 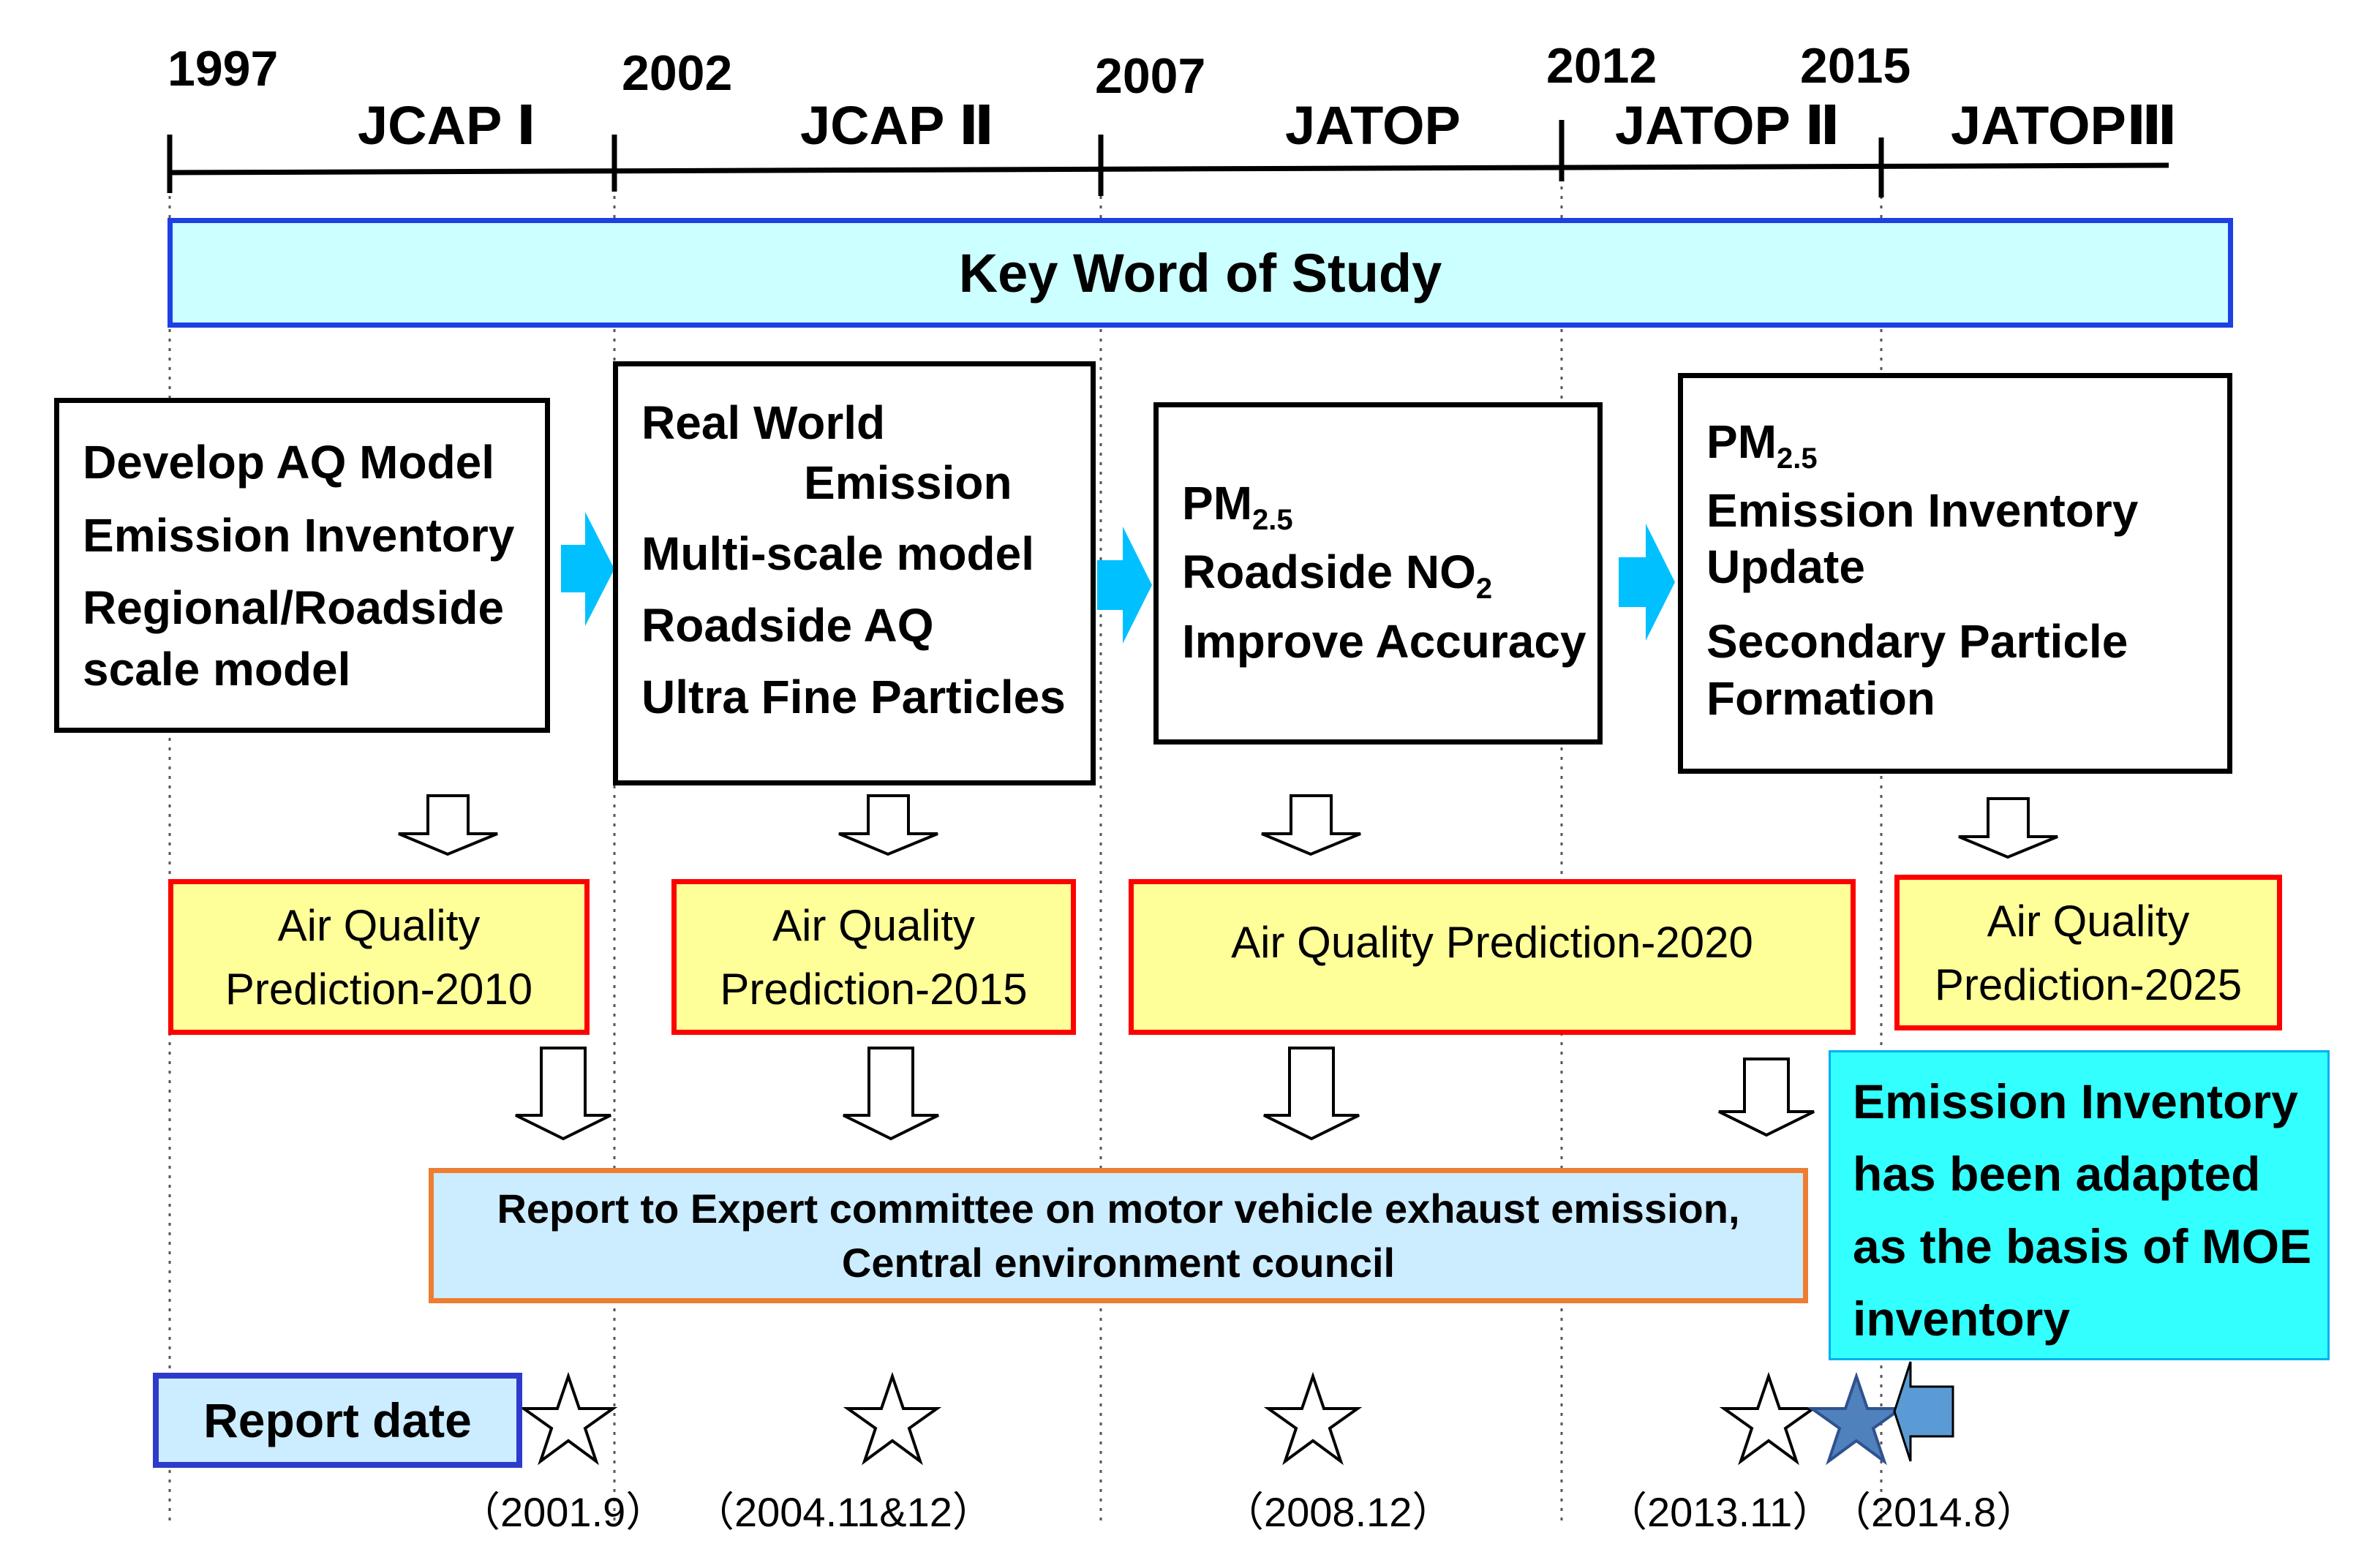 I want to click on timeline-axis, so click(x=1168, y=158).